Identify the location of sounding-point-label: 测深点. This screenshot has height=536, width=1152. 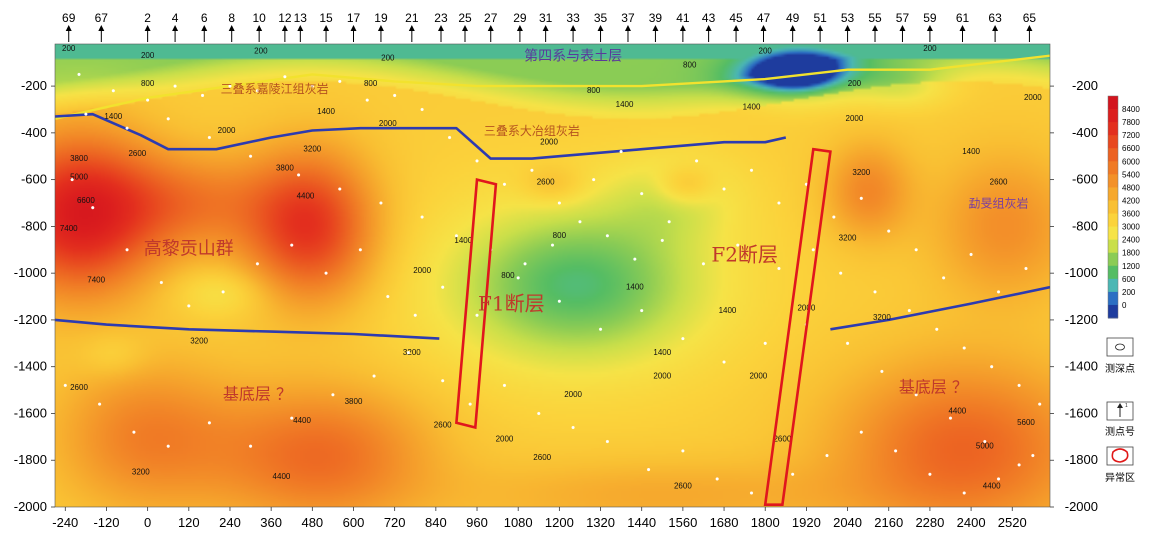
(1120, 368).